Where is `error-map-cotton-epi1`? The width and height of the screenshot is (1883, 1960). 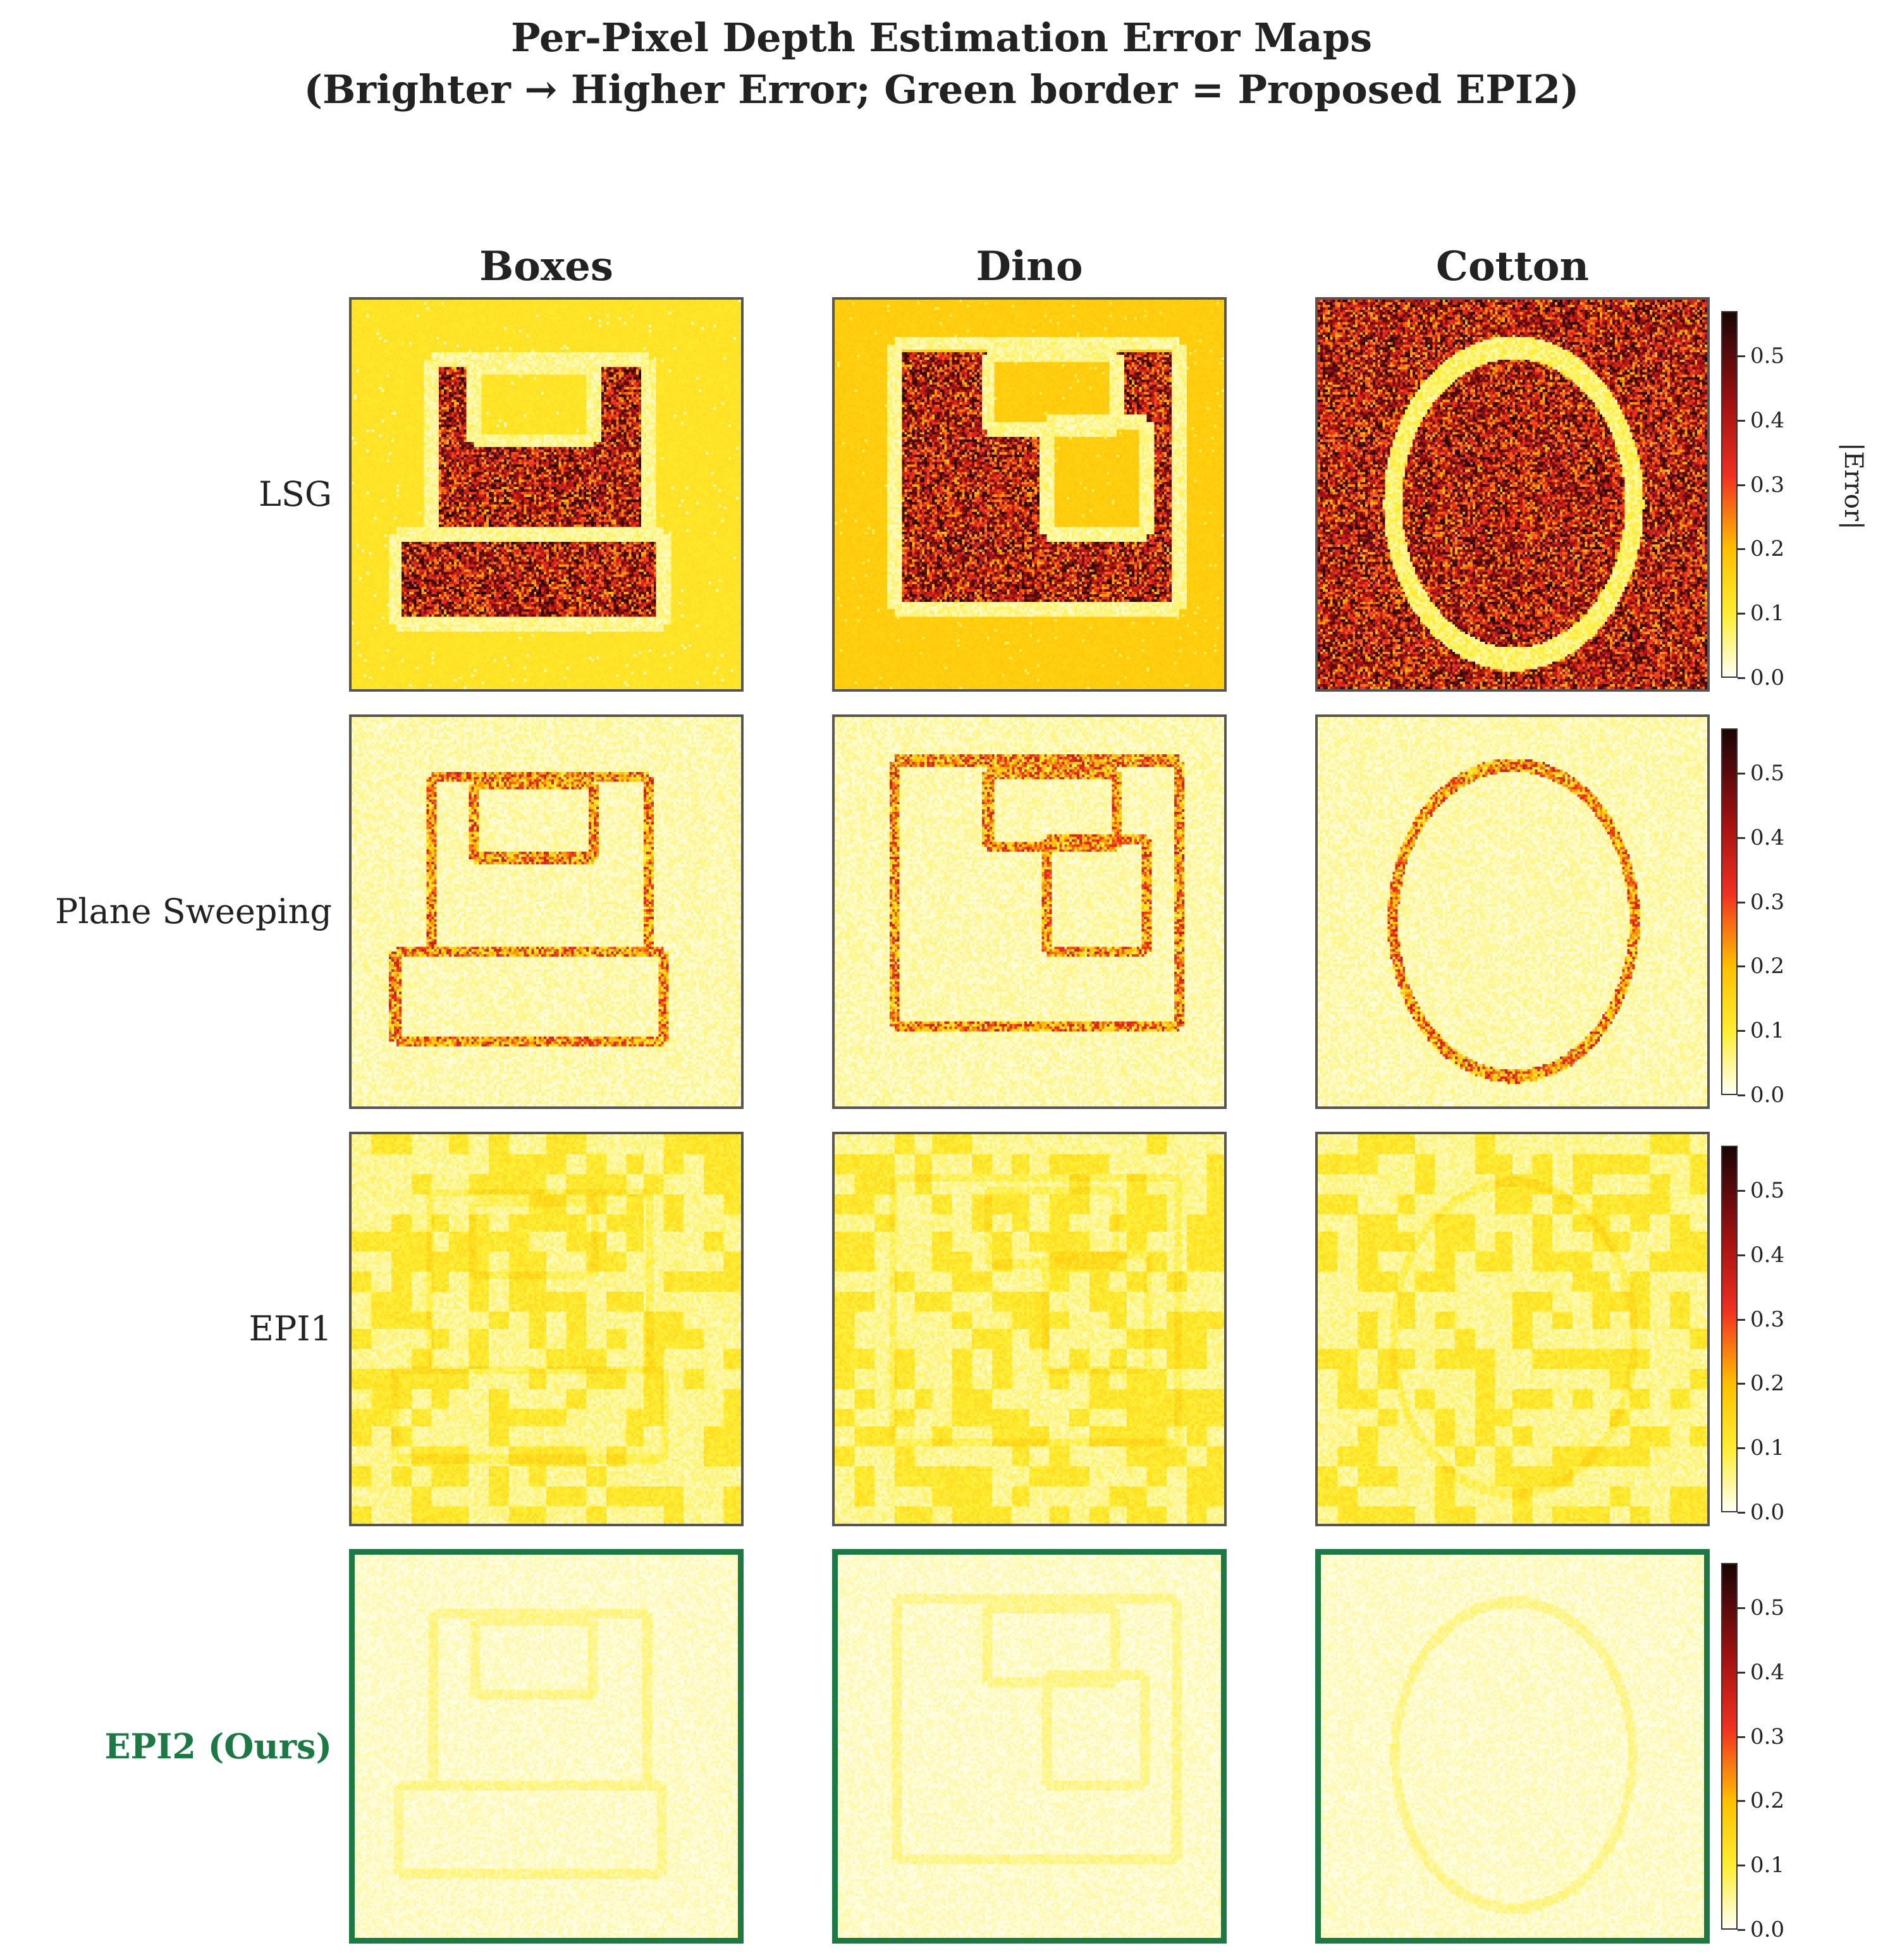
error-map-cotton-epi1 is located at coordinates (1513, 1329).